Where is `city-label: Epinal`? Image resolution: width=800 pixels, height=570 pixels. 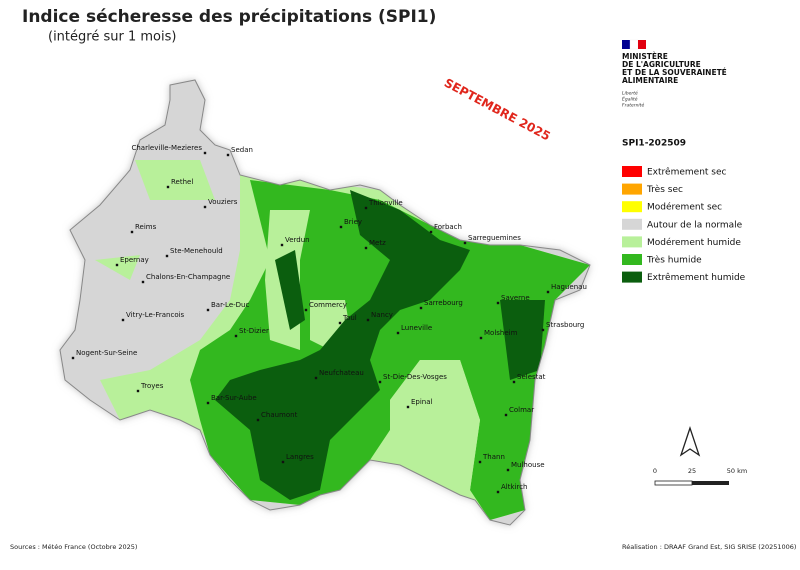 city-label: Epinal is located at coordinates (422, 402).